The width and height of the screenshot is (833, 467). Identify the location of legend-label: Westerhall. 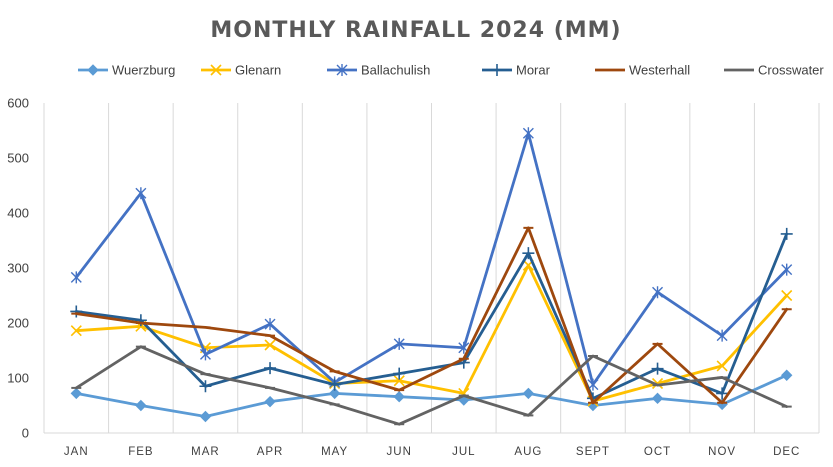
(659, 70).